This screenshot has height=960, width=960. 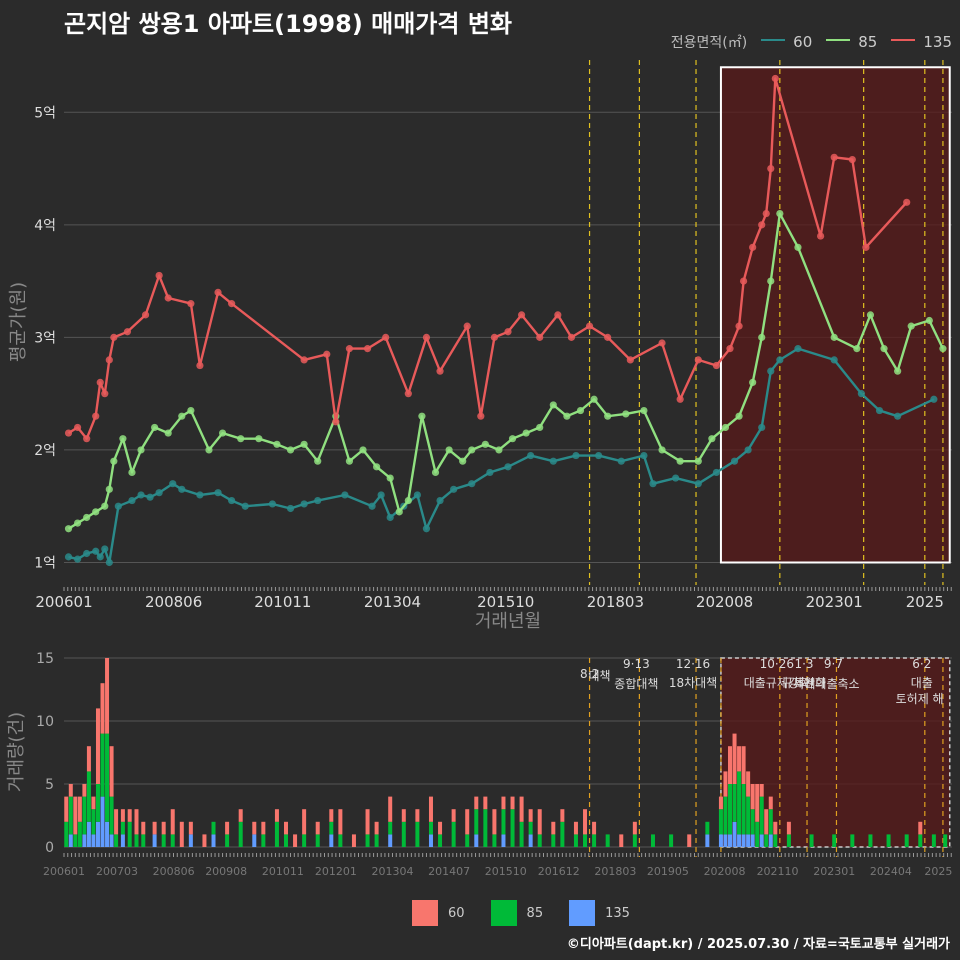 What do you see at coordinates (45, 722) in the screenshot?
I see `bar-y-tick-label: 10` at bounding box center [45, 722].